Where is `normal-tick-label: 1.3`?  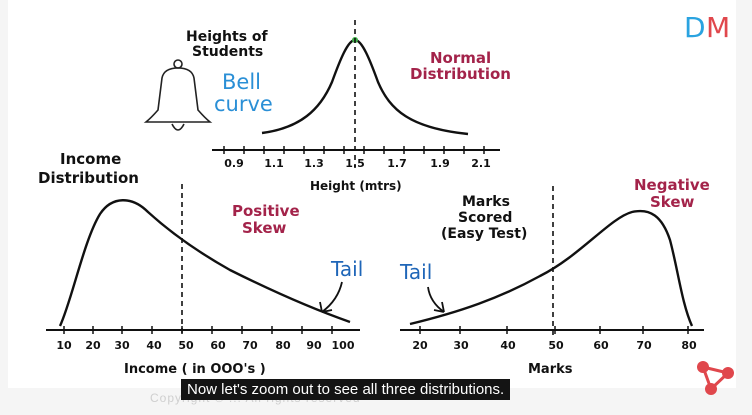 normal-tick-label: 1.3 is located at coordinates (314, 163).